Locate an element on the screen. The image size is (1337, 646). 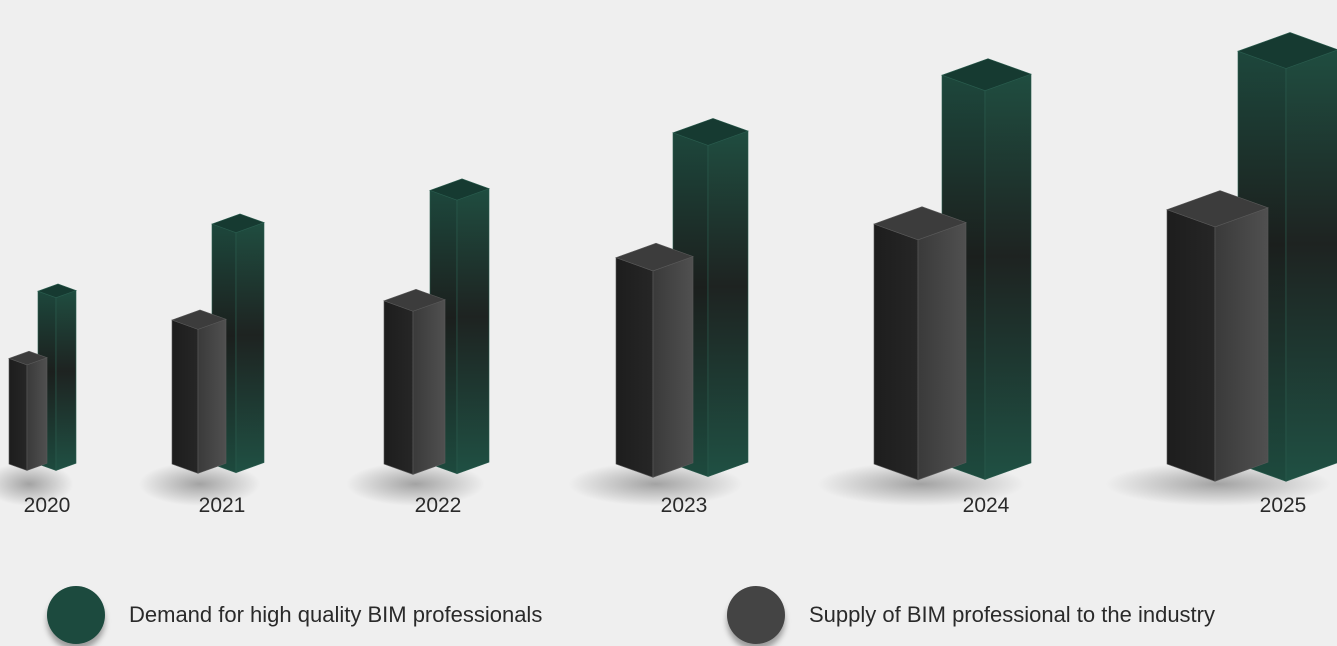
bar-shadow-2021 is located at coordinates (199, 484).